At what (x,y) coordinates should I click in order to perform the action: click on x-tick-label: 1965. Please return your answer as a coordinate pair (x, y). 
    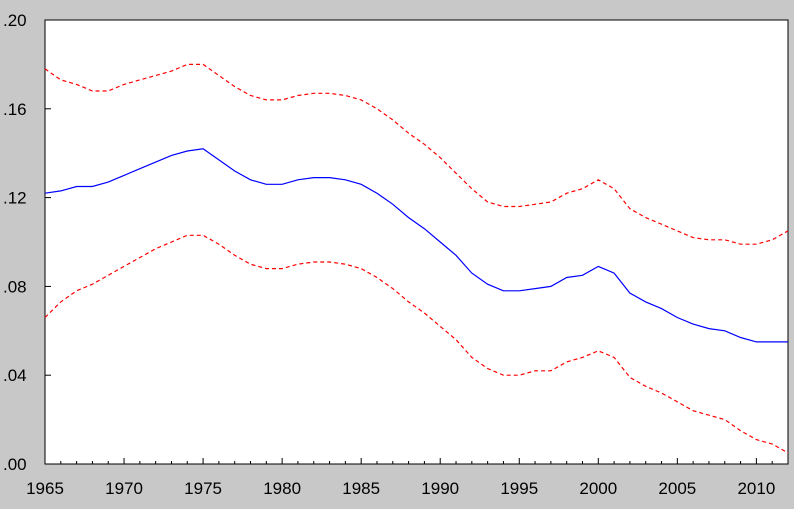
    Looking at the image, I should click on (45, 488).